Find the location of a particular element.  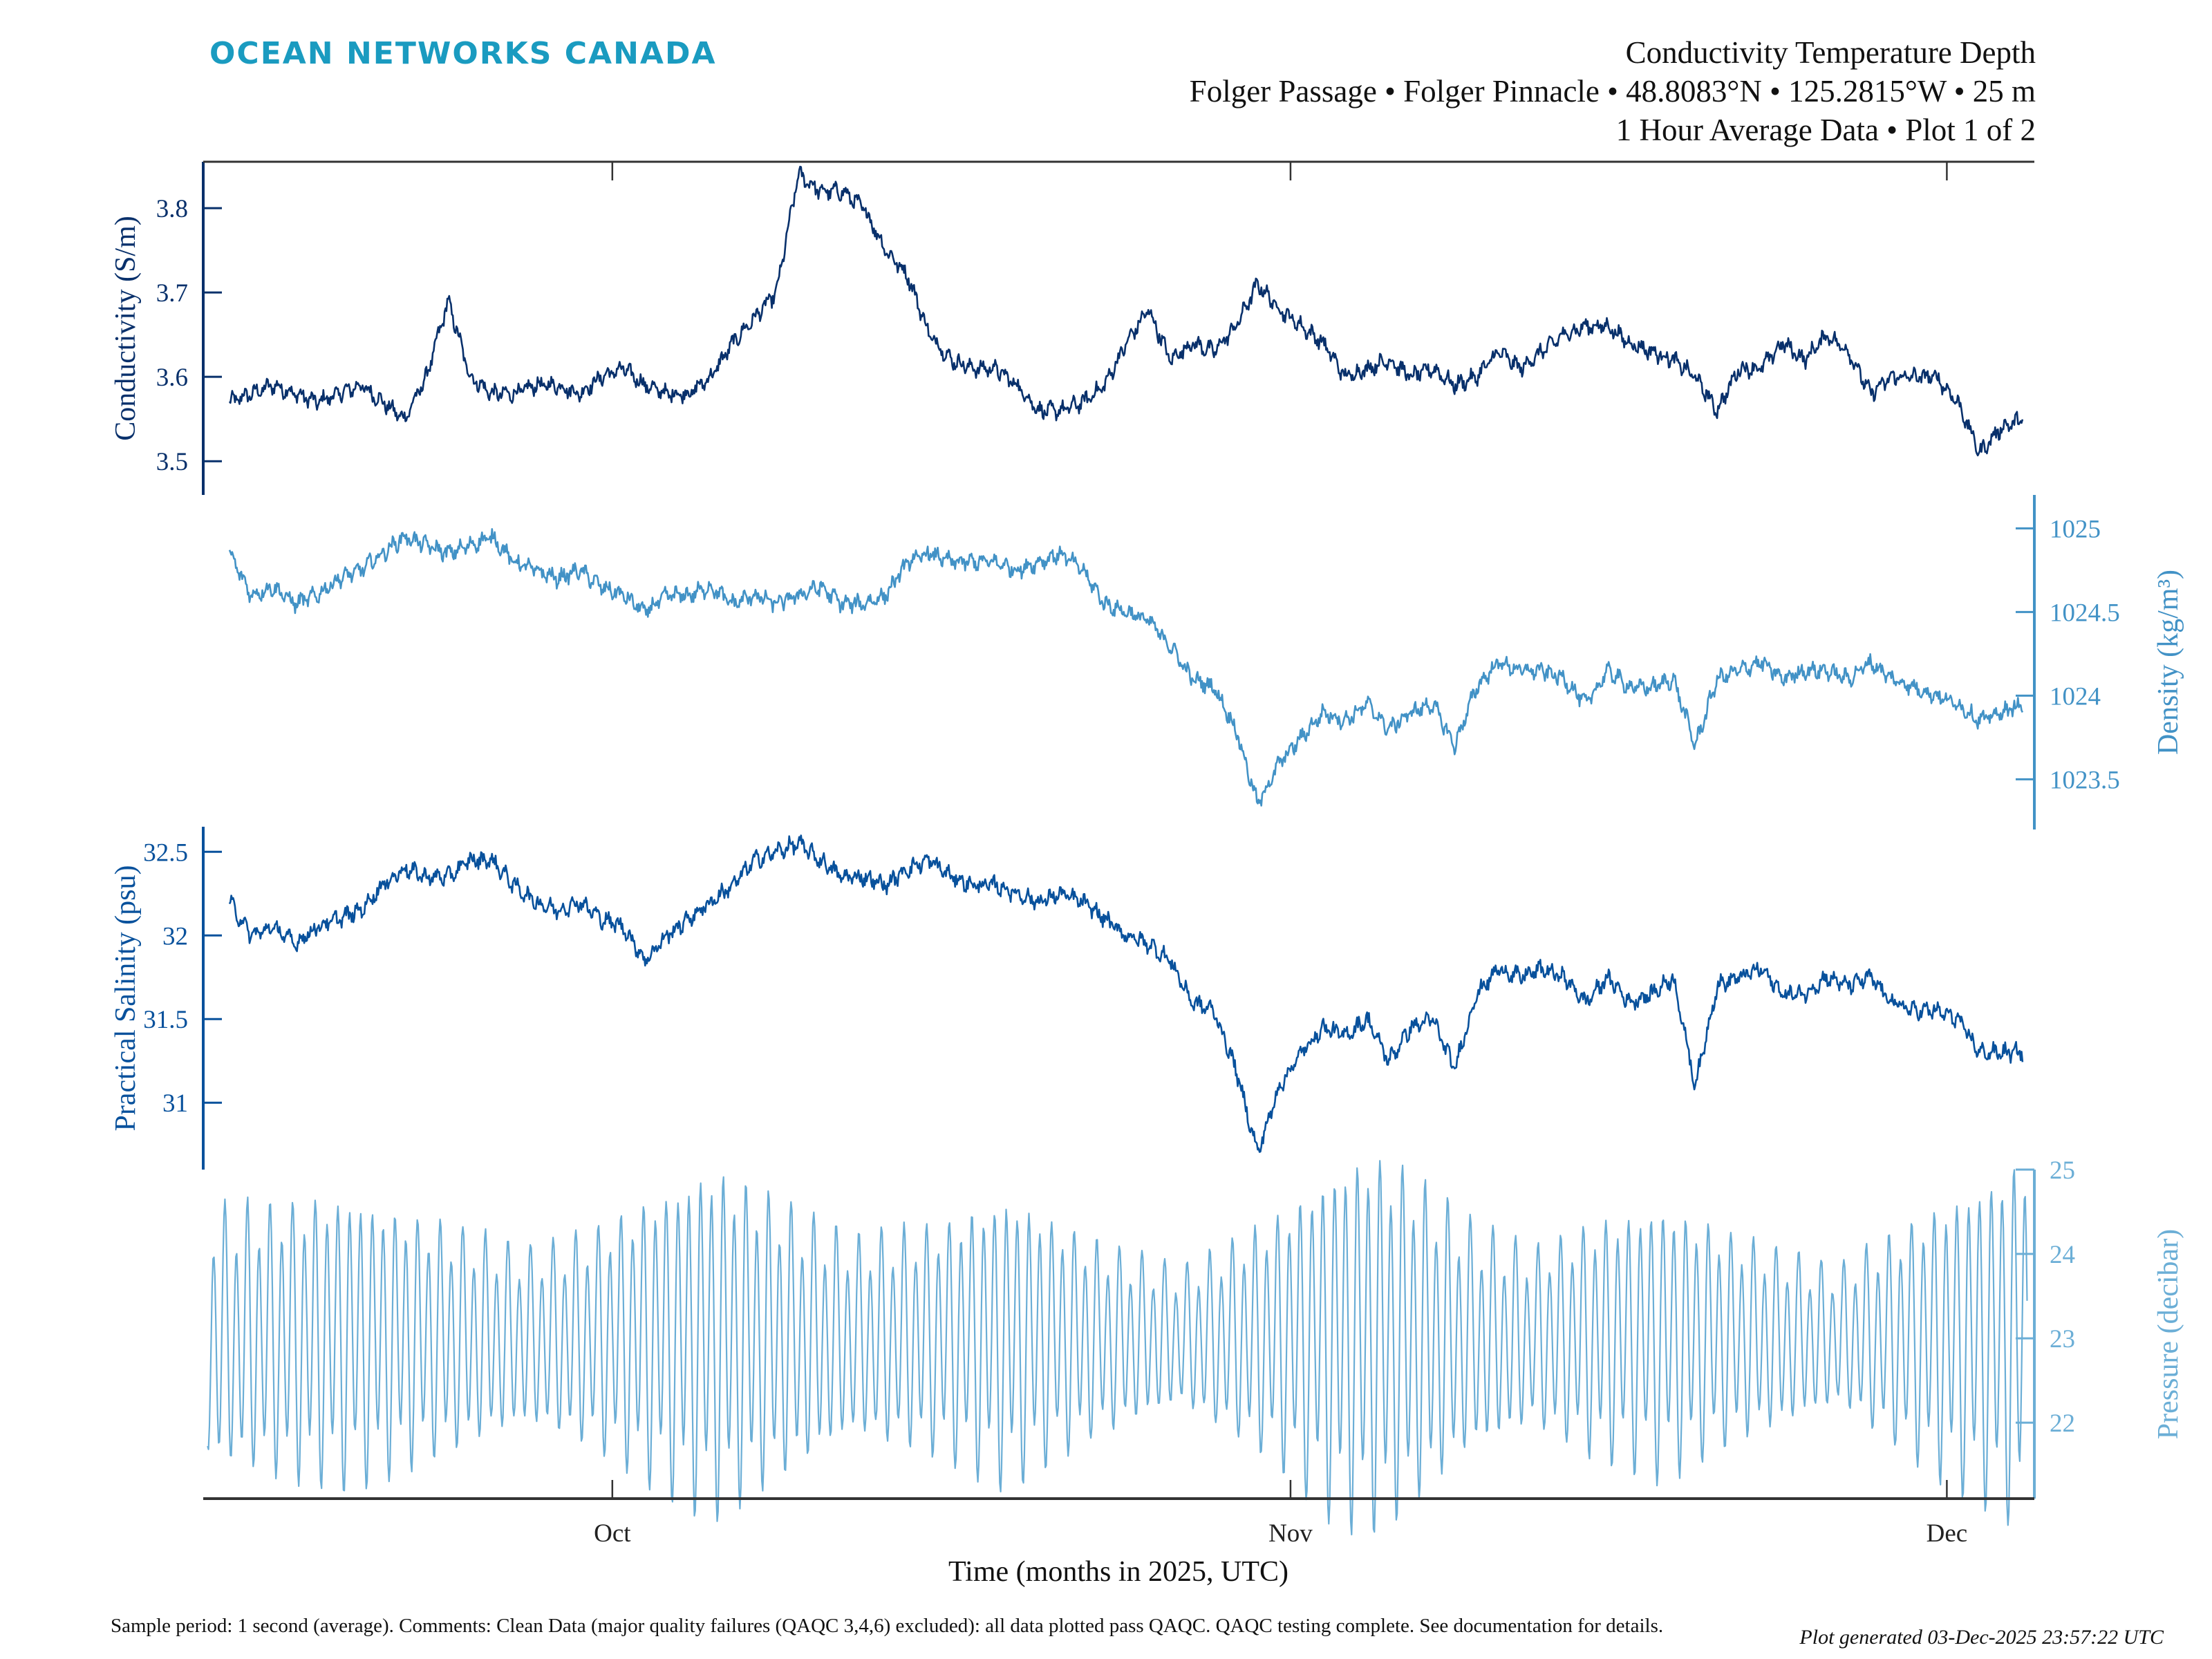

conductivity-y-tick-label: 3.5 is located at coordinates (172, 462).